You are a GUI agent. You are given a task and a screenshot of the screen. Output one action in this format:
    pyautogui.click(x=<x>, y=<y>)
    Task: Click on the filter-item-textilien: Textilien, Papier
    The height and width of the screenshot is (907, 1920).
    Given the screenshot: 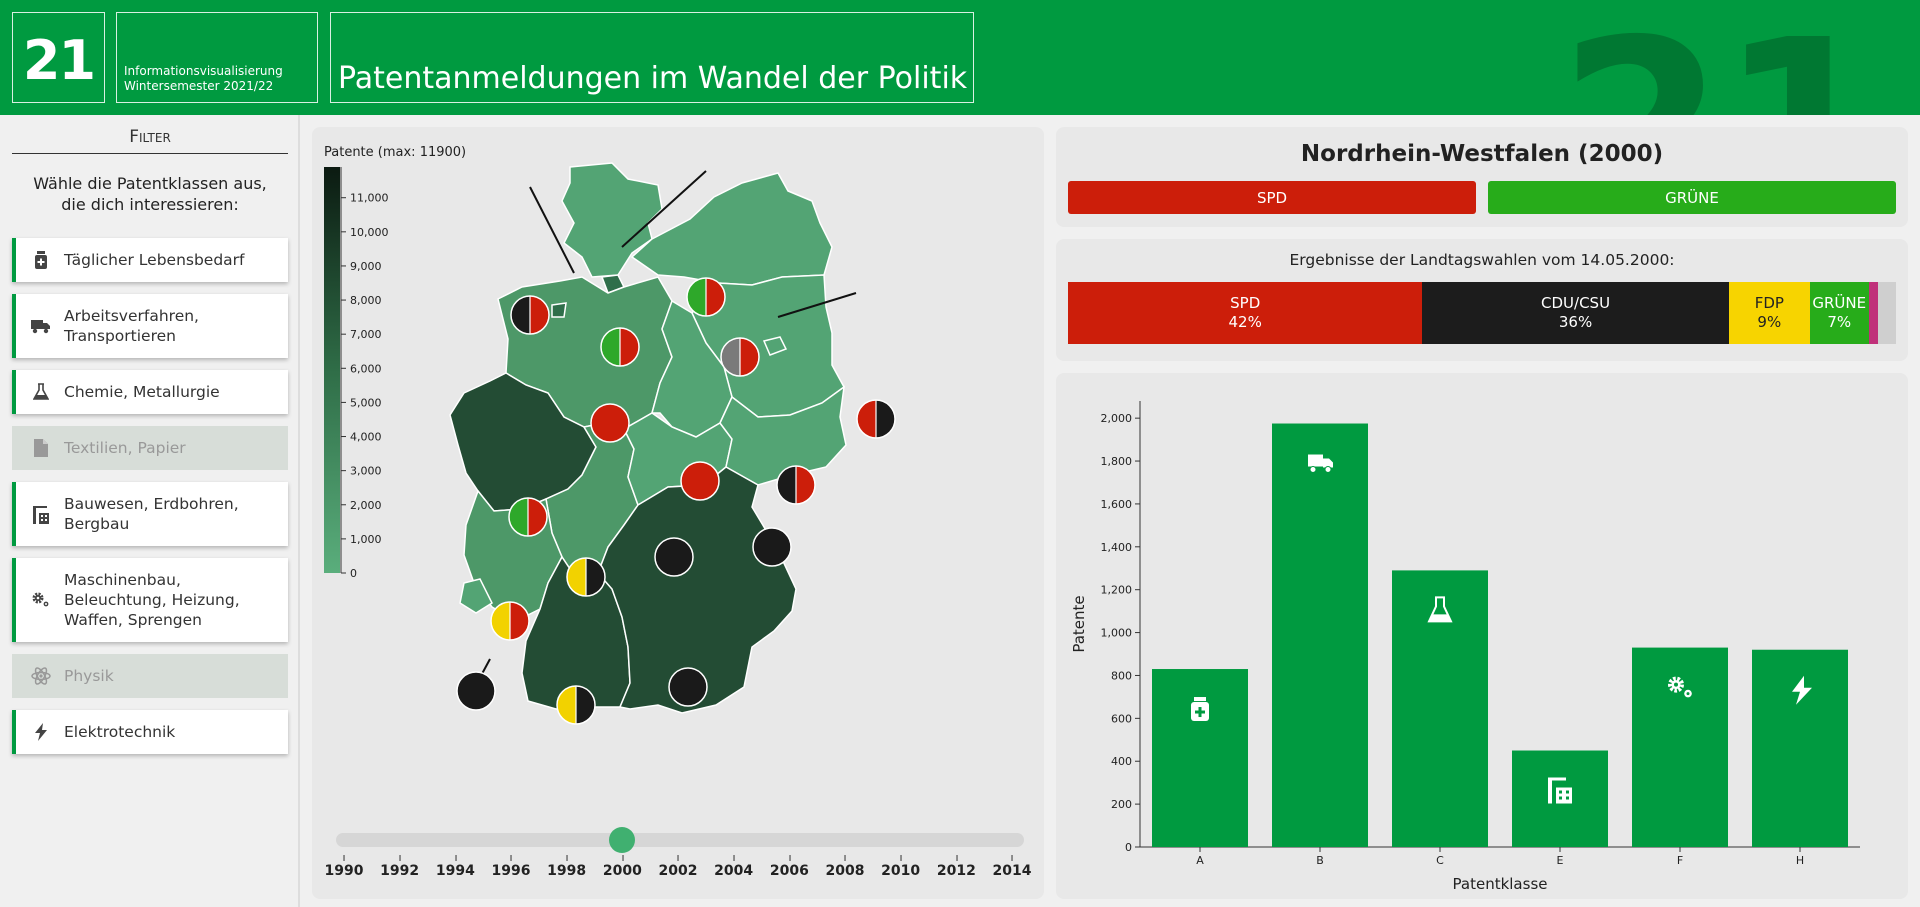 What is the action you would take?
    pyautogui.click(x=150, y=448)
    